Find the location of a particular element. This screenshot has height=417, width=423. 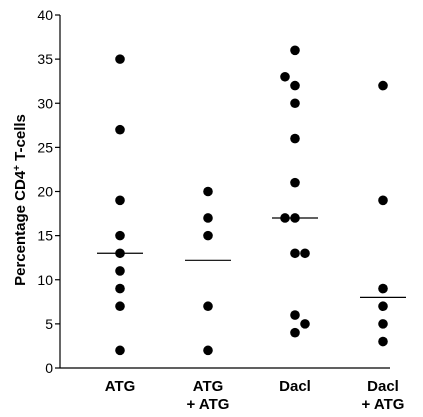

y-tick-label: 25 is located at coordinates (45, 147).